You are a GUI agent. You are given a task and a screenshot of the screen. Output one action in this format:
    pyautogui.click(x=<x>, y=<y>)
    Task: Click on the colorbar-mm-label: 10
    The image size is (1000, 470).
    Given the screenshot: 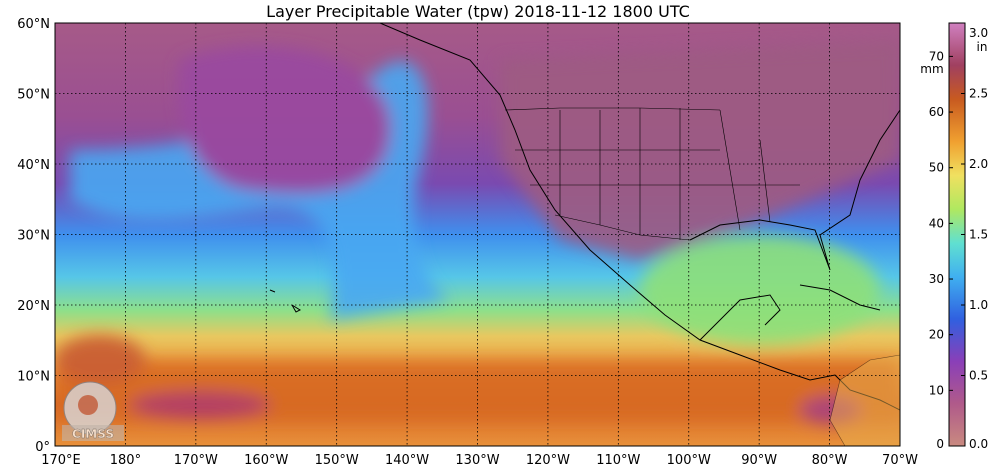 What is the action you would take?
    pyautogui.click(x=936, y=390)
    